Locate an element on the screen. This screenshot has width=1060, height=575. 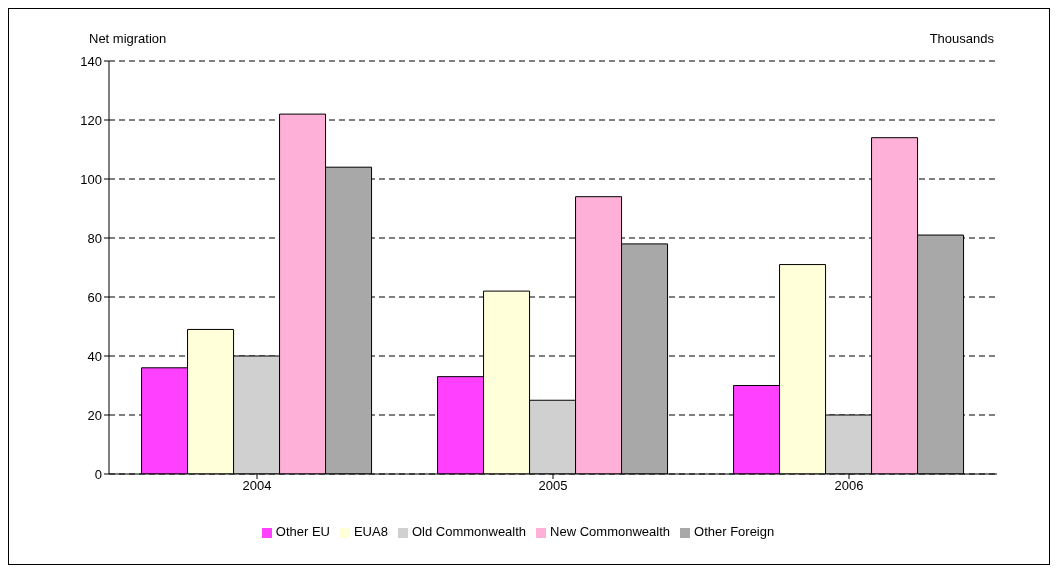
y-tick-label: 100 is located at coordinates (91, 179).